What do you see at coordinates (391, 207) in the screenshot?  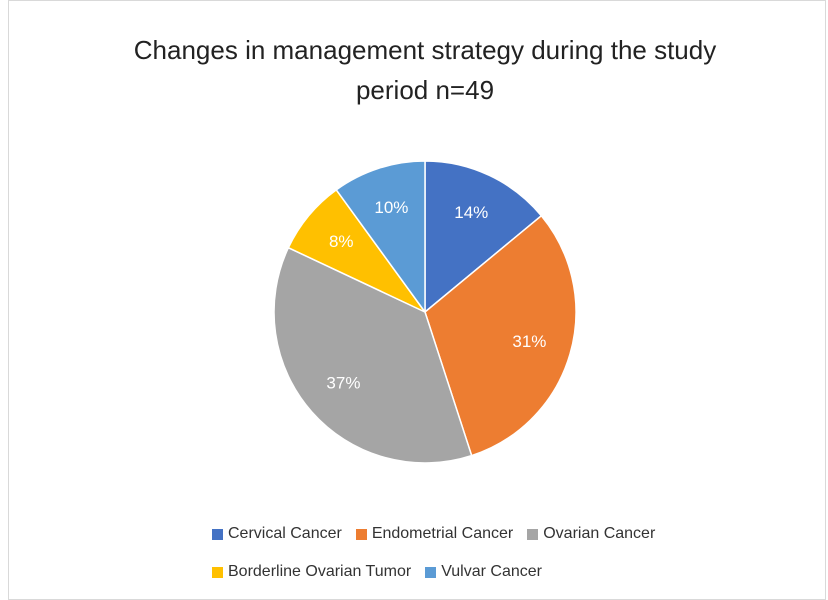 I see `data-label: 10%` at bounding box center [391, 207].